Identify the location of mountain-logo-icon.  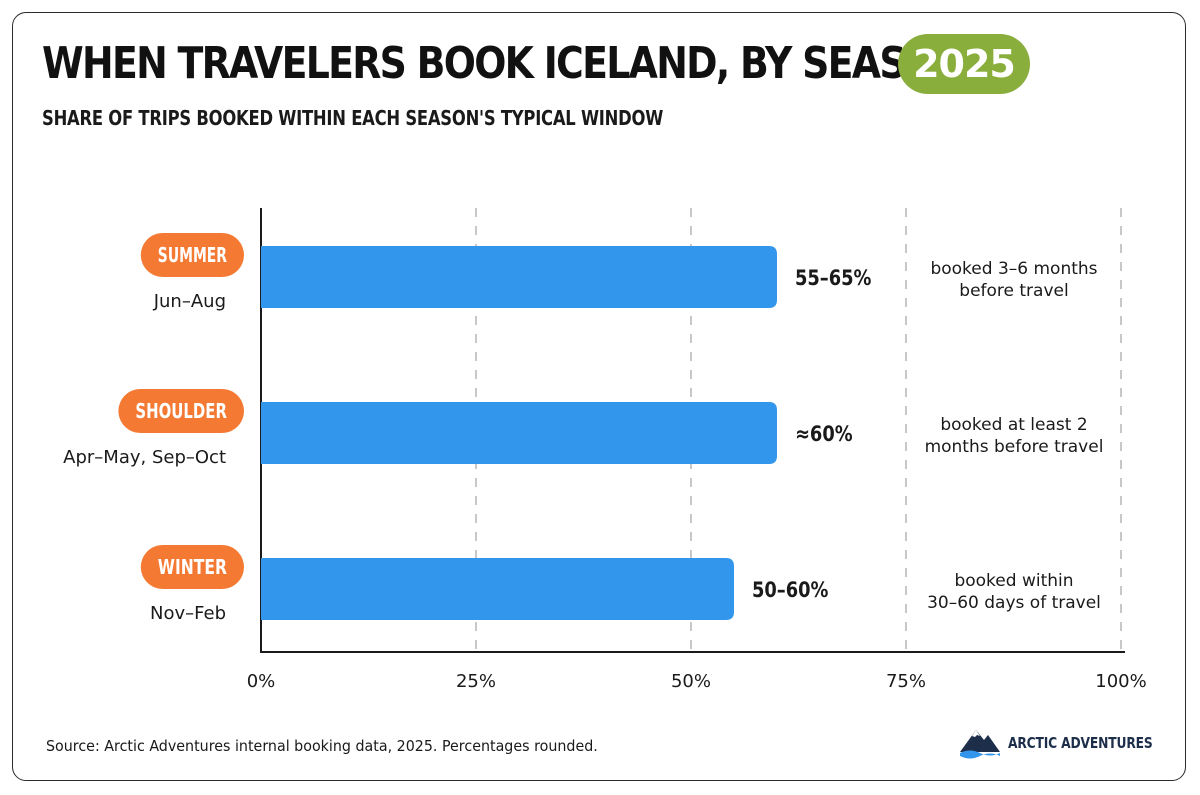
(980, 744).